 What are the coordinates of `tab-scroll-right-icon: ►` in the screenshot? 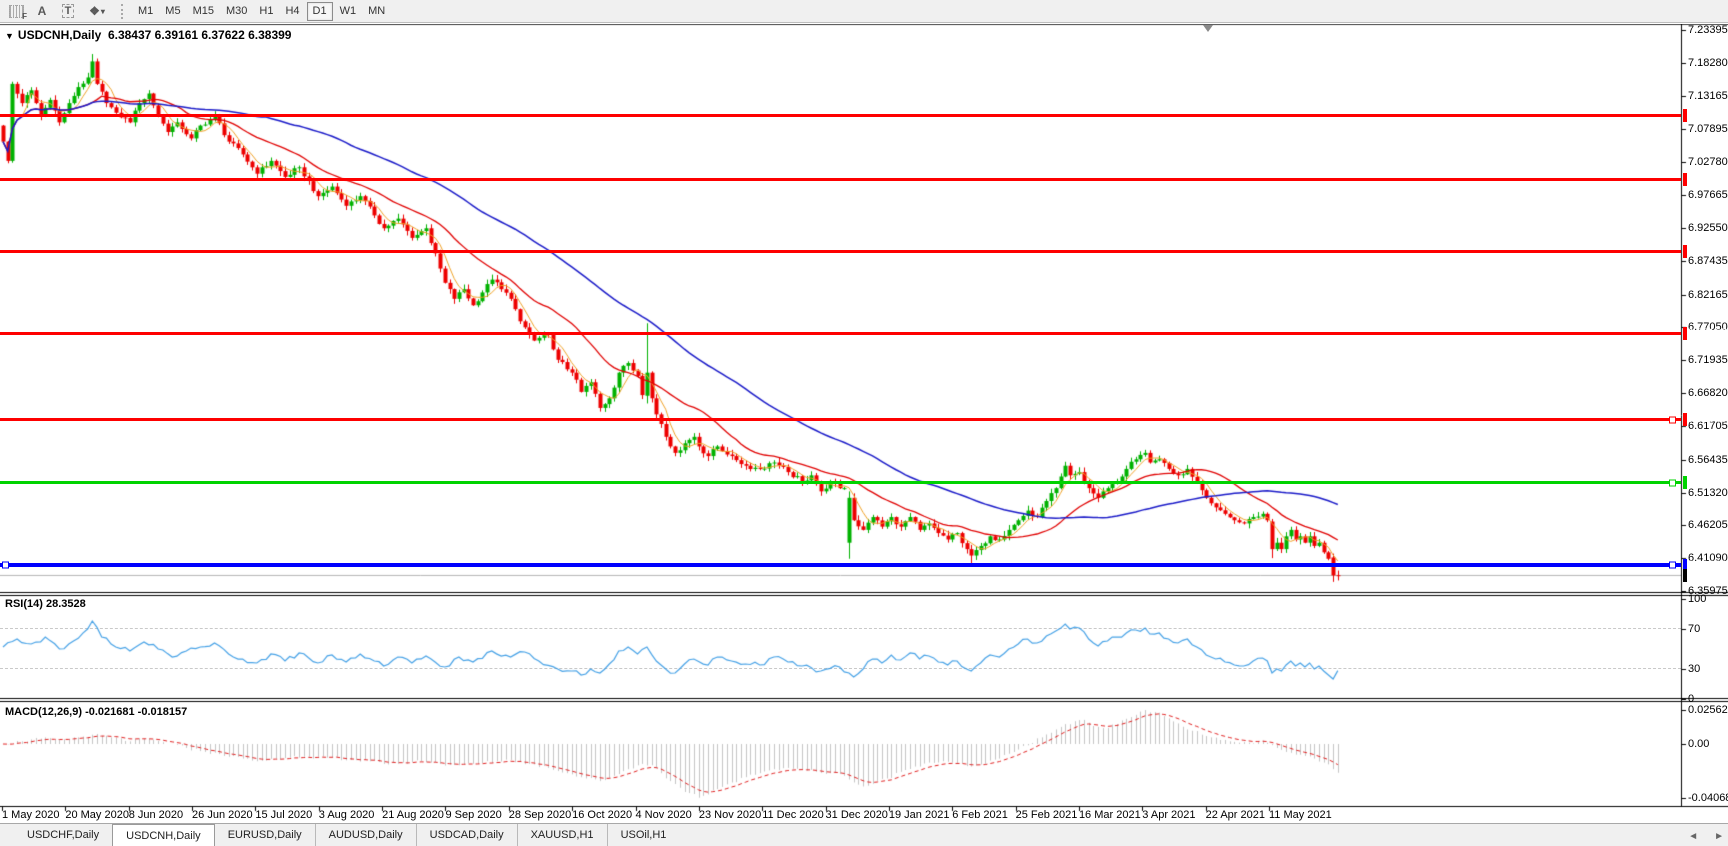 It's located at (1719, 836).